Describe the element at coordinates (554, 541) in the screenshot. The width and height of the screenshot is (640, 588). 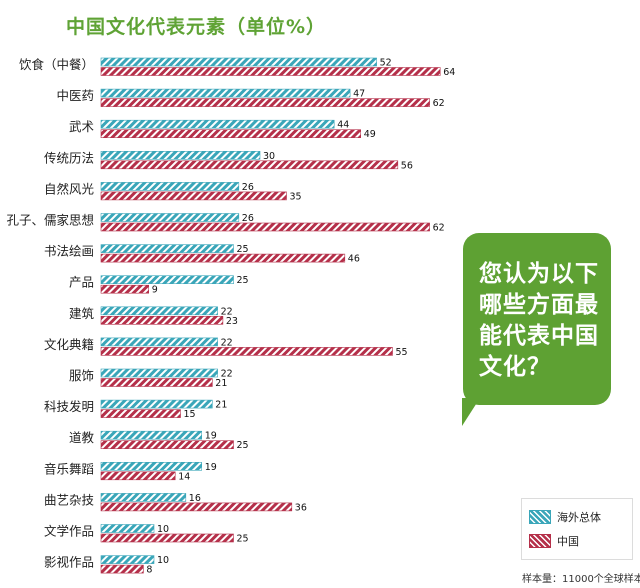
I see `legend-item-china: 中国` at that location.